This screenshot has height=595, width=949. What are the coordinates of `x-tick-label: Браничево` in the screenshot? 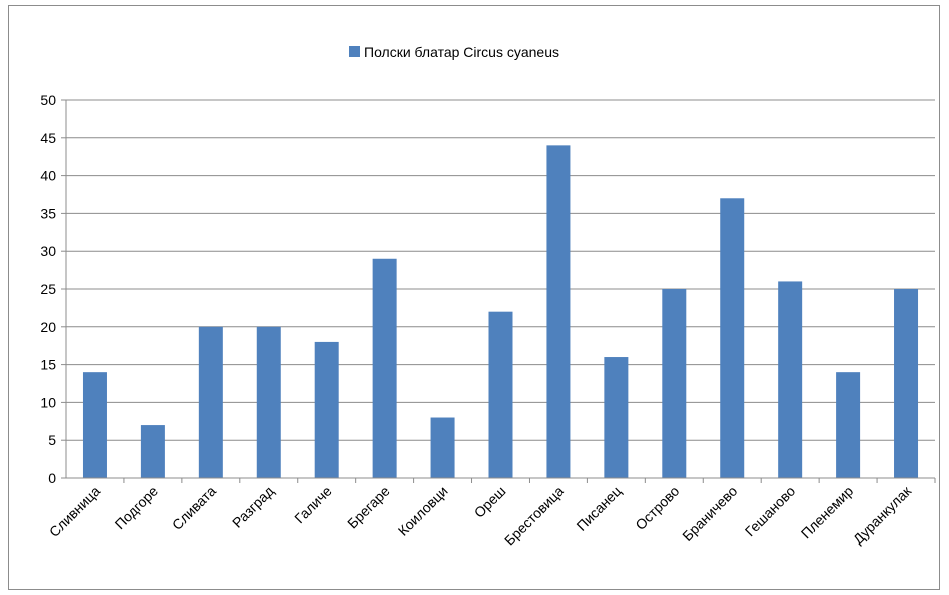 It's located at (709, 513).